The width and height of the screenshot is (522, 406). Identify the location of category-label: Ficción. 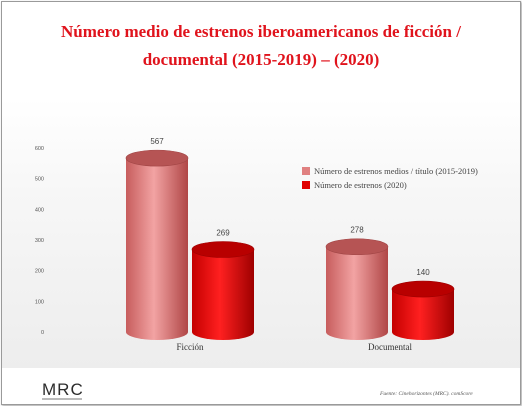
(190, 347).